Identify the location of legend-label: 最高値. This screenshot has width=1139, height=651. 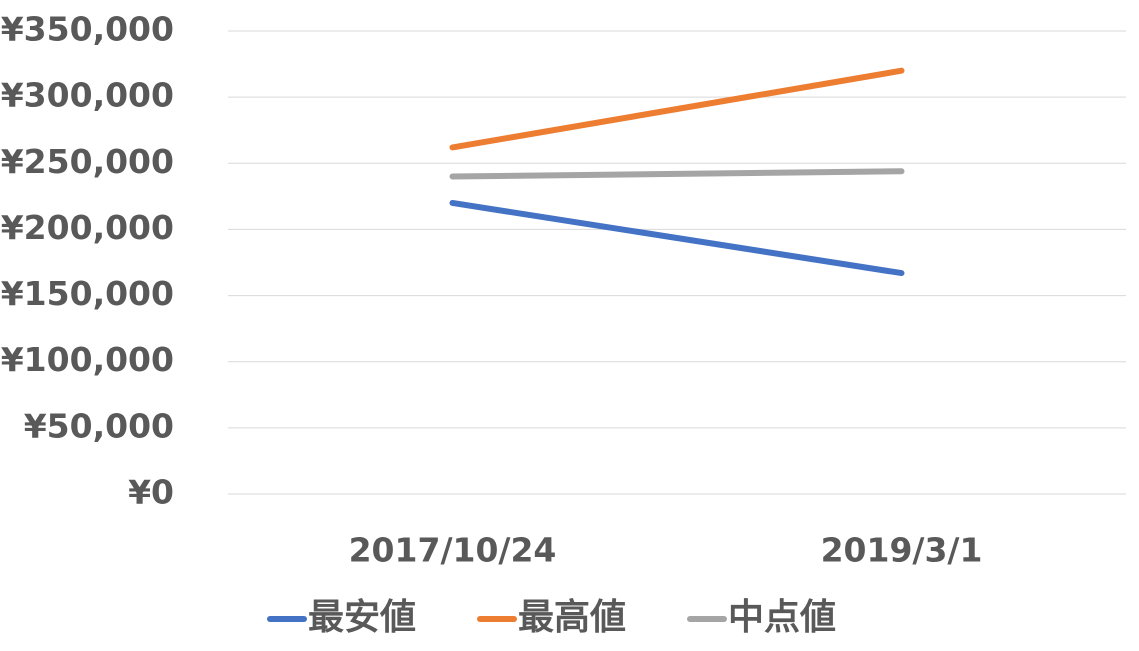
(572, 617).